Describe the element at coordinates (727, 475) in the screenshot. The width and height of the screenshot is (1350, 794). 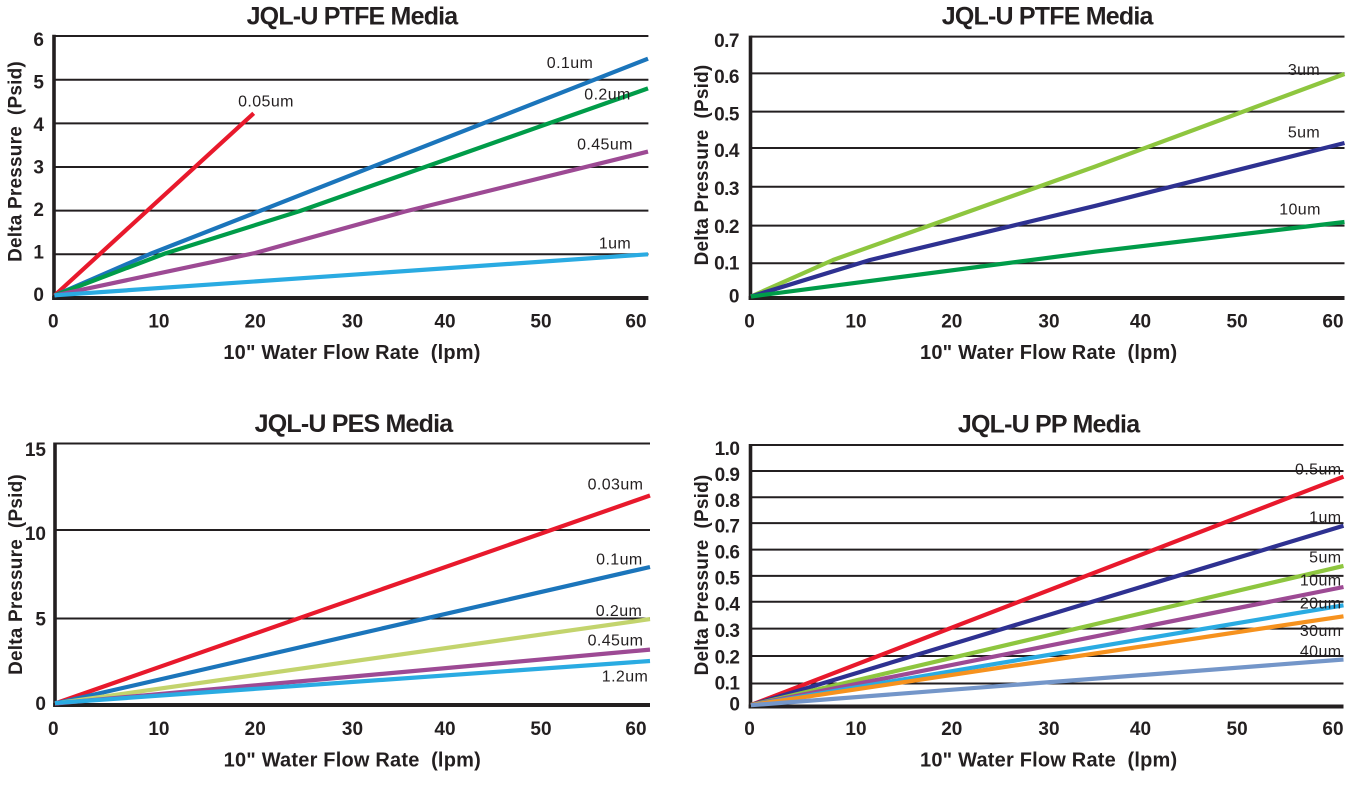
I see `svg-text: 0.9` at that location.